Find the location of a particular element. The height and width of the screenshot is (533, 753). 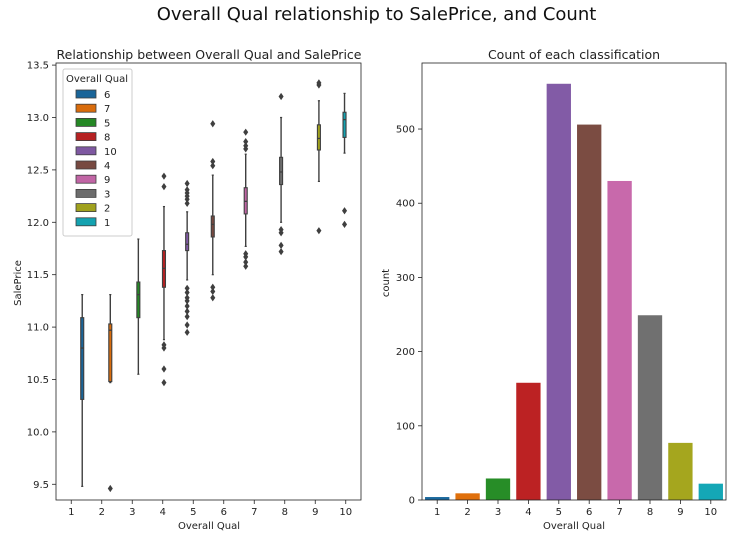

y-tick-label: 100 is located at coordinates (405, 426).